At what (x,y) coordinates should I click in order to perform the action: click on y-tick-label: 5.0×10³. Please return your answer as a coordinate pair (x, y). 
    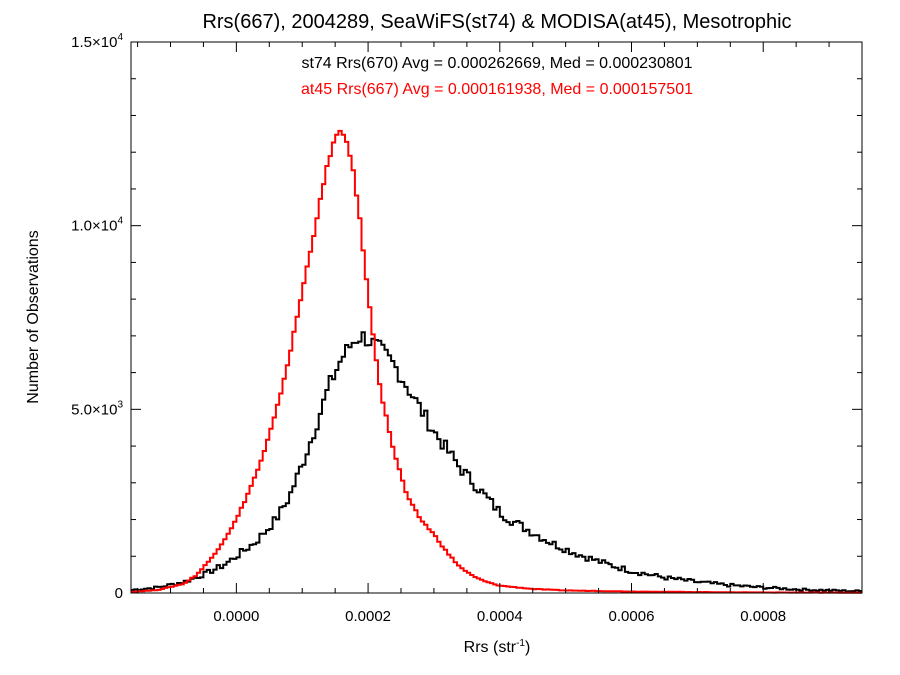
    Looking at the image, I should click on (97, 408).